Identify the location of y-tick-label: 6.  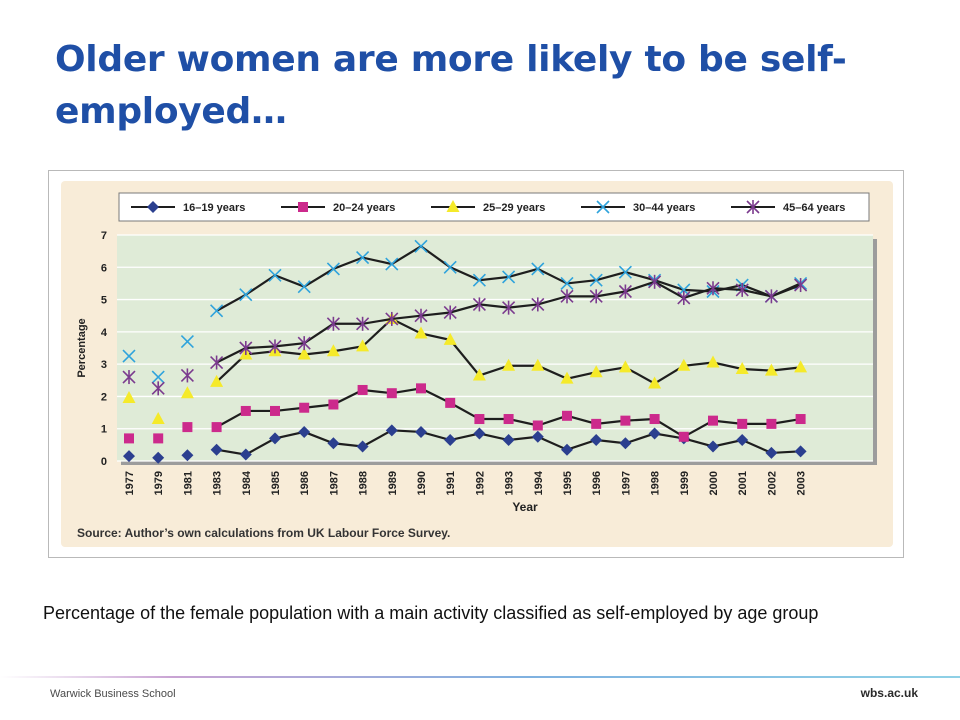
(104, 268).